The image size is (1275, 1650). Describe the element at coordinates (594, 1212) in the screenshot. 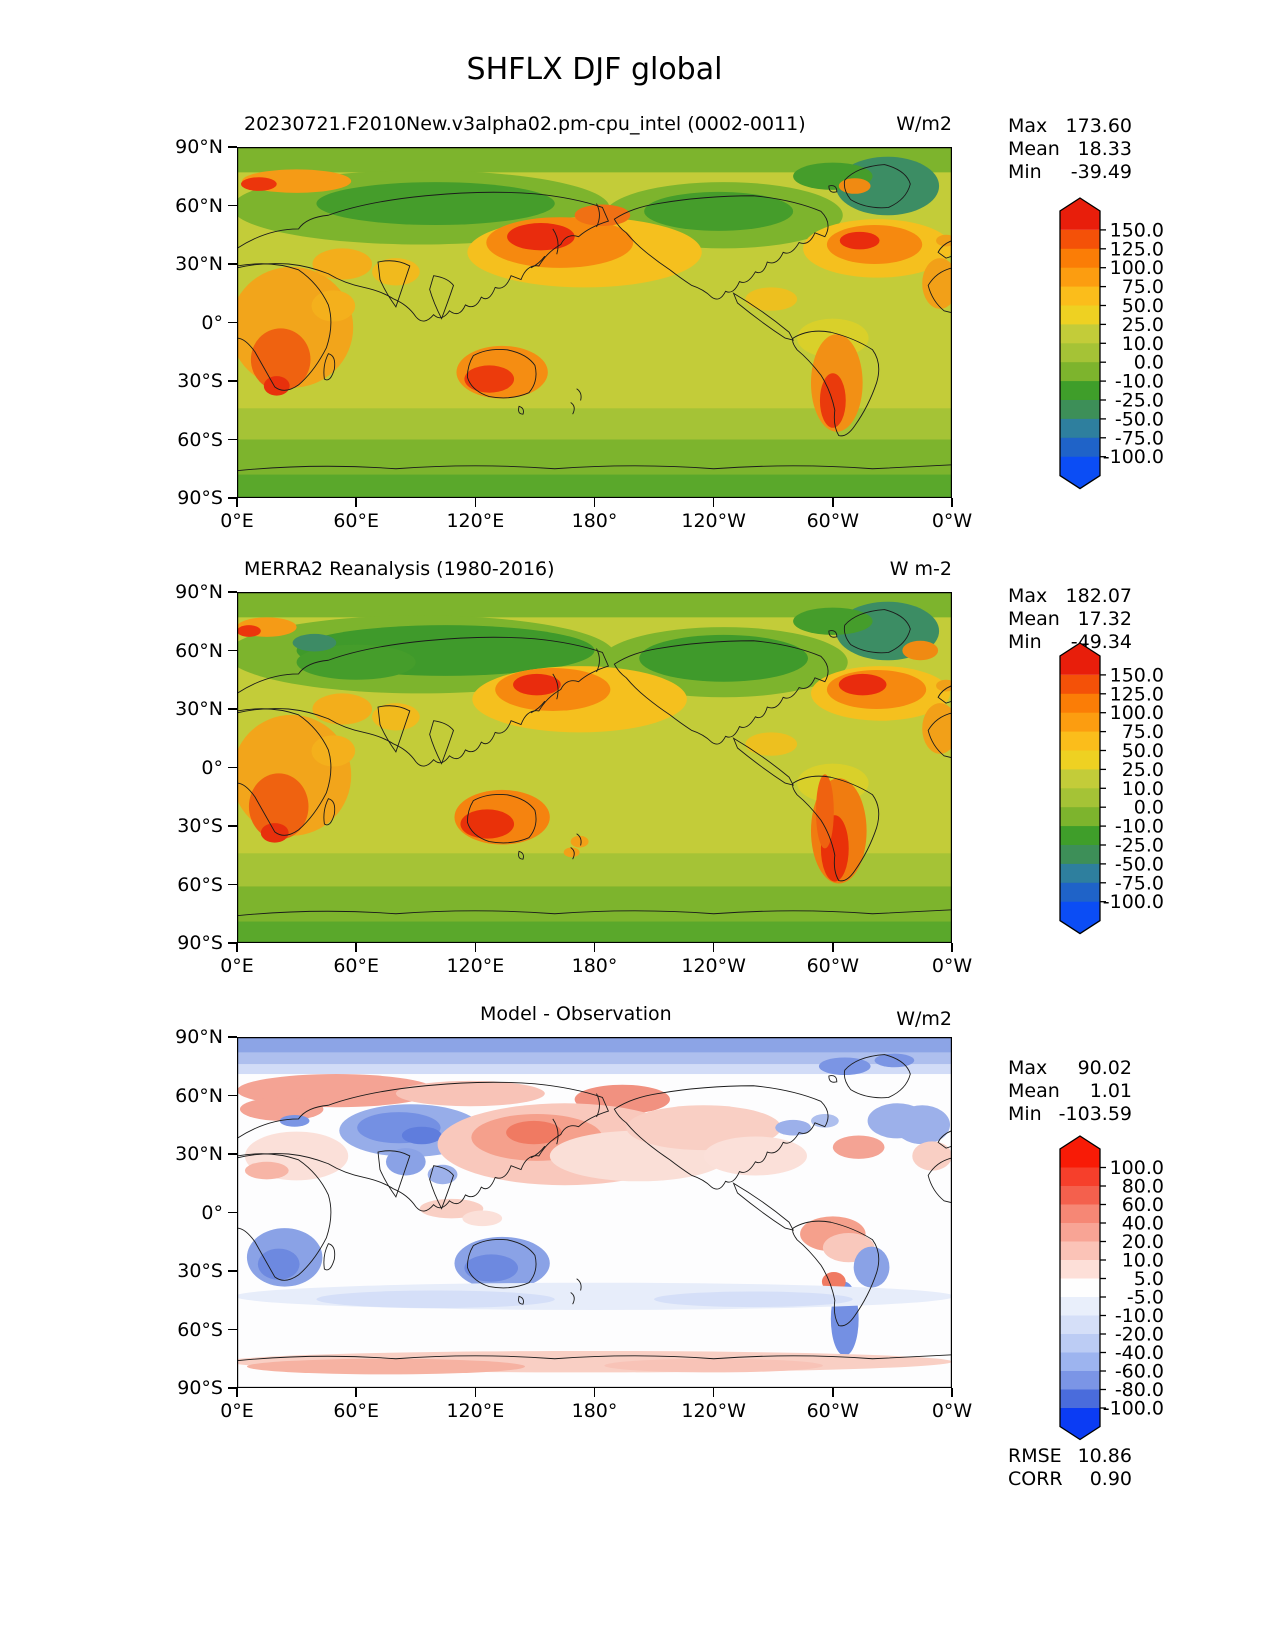

I see `map-frame` at that location.